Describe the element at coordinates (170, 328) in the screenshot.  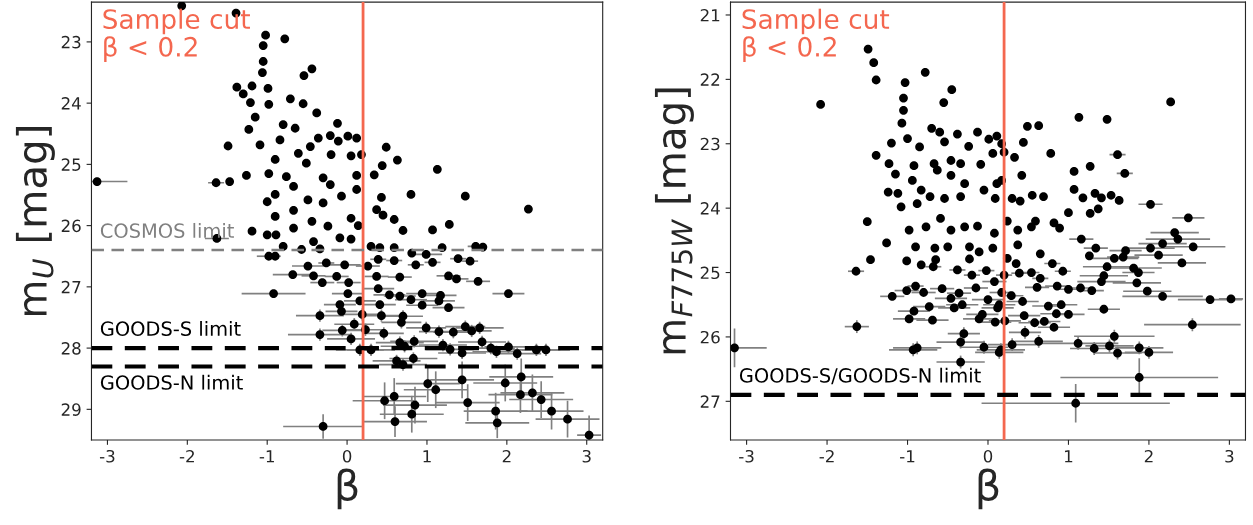
I see `ref-line-label: GOODS-S limit` at that location.